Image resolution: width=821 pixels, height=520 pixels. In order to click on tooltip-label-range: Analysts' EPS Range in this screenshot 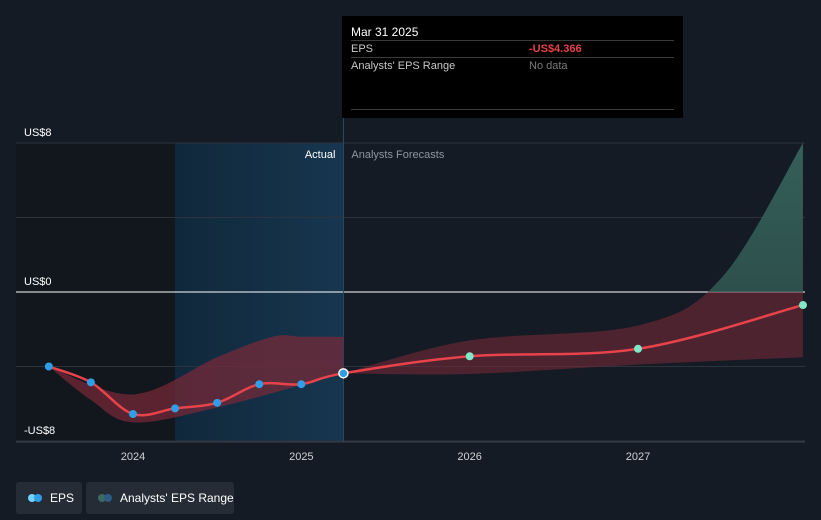, I will do `click(403, 66)`.